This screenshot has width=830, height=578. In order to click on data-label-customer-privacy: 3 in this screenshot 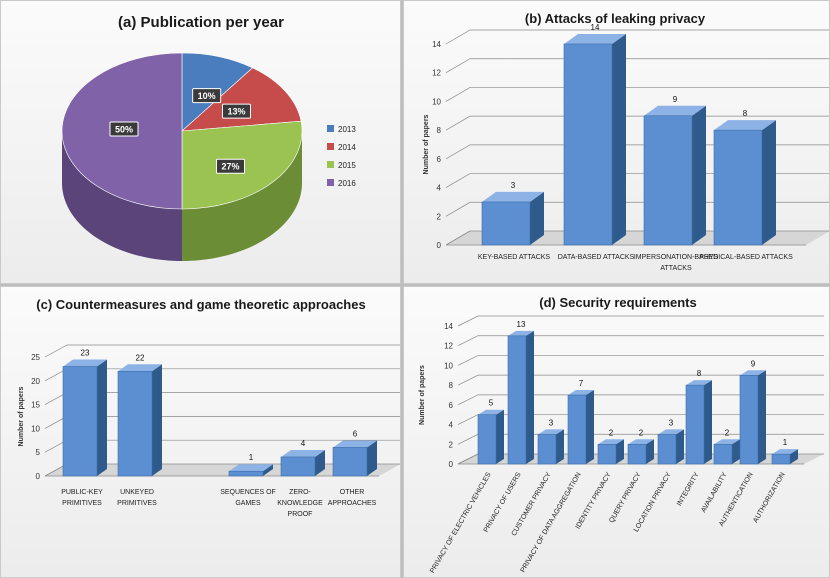, I will do `click(551, 422)`.